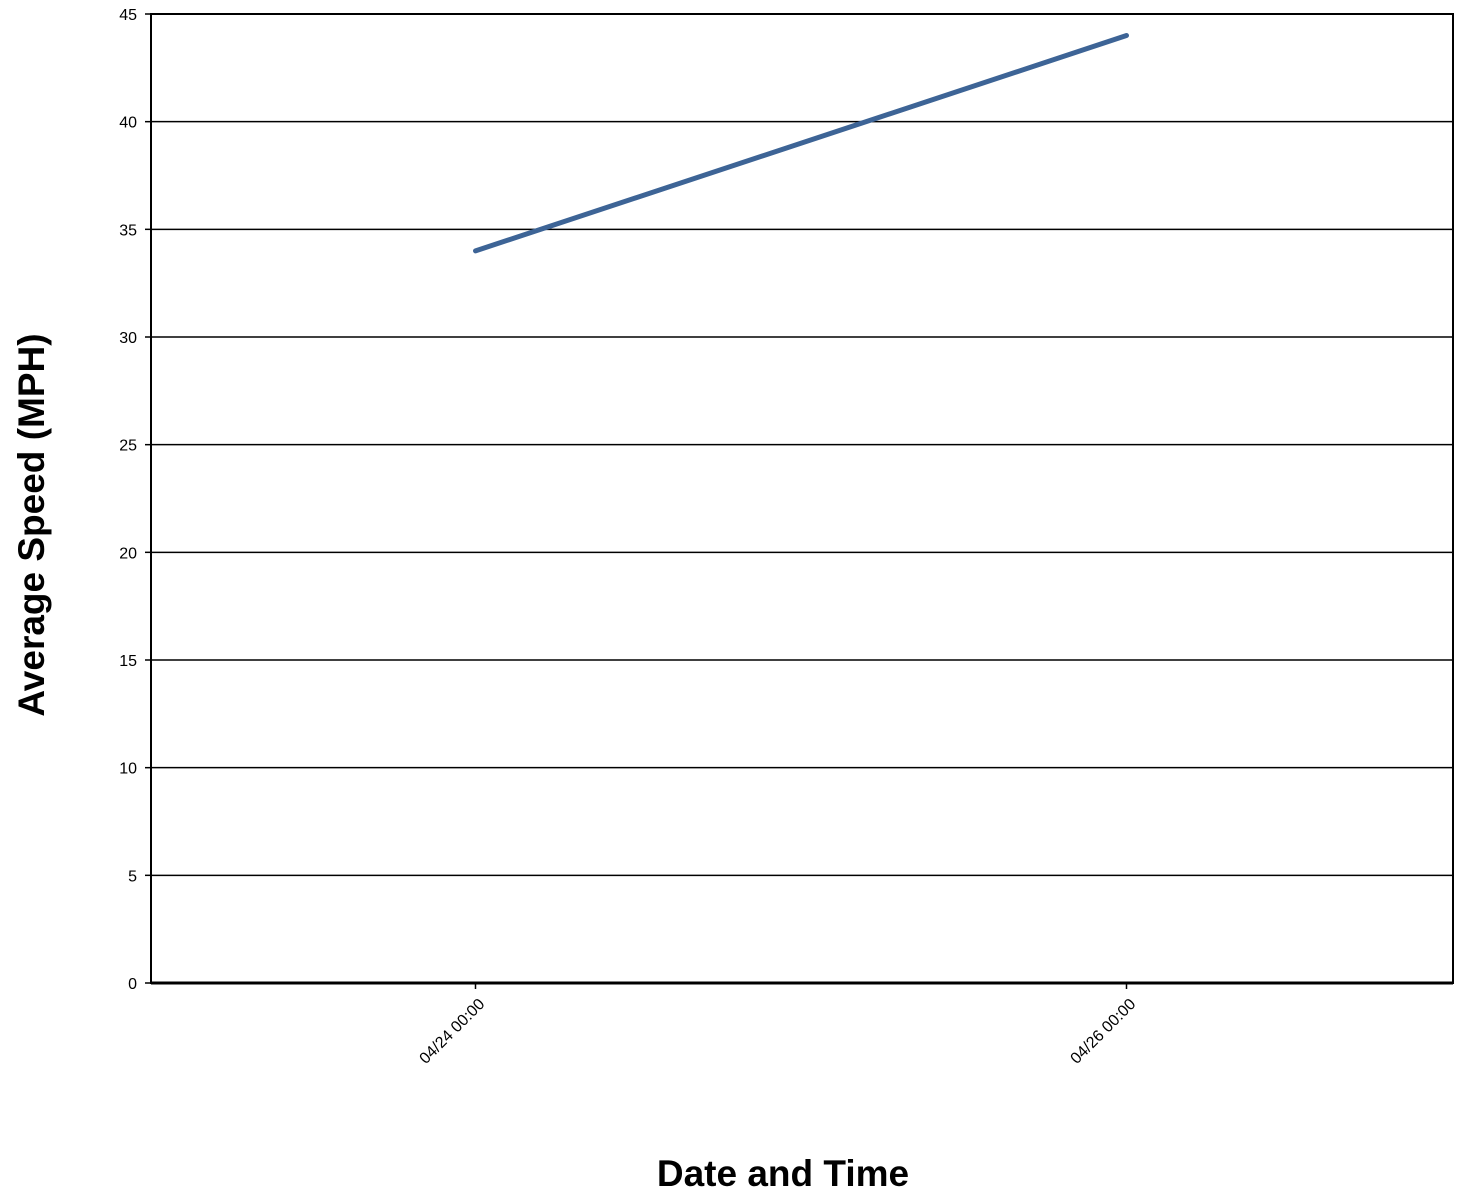  Describe the element at coordinates (128, 553) in the screenshot. I see `y-tick-label: 20` at that location.